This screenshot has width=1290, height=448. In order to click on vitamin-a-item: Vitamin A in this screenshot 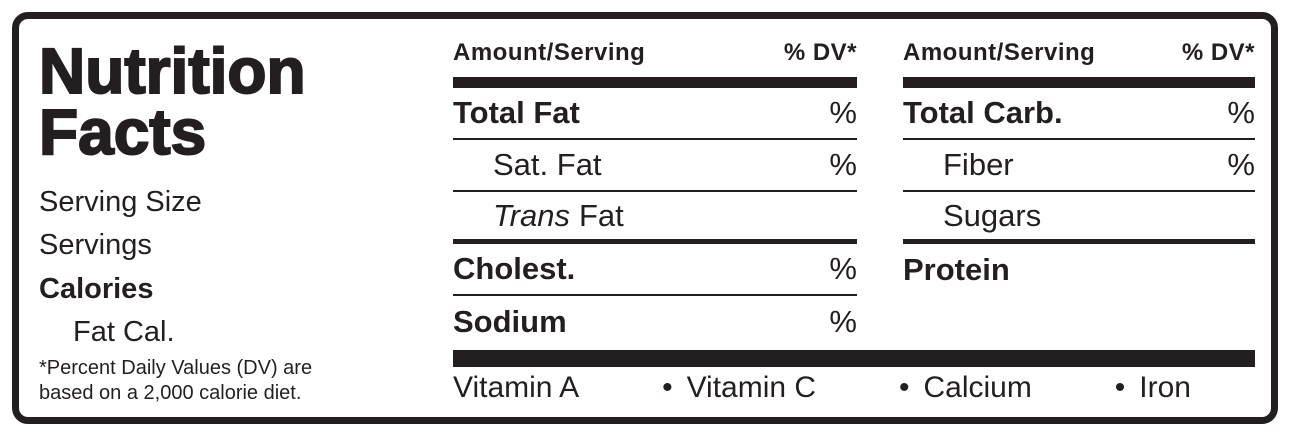, I will do `click(516, 388)`.